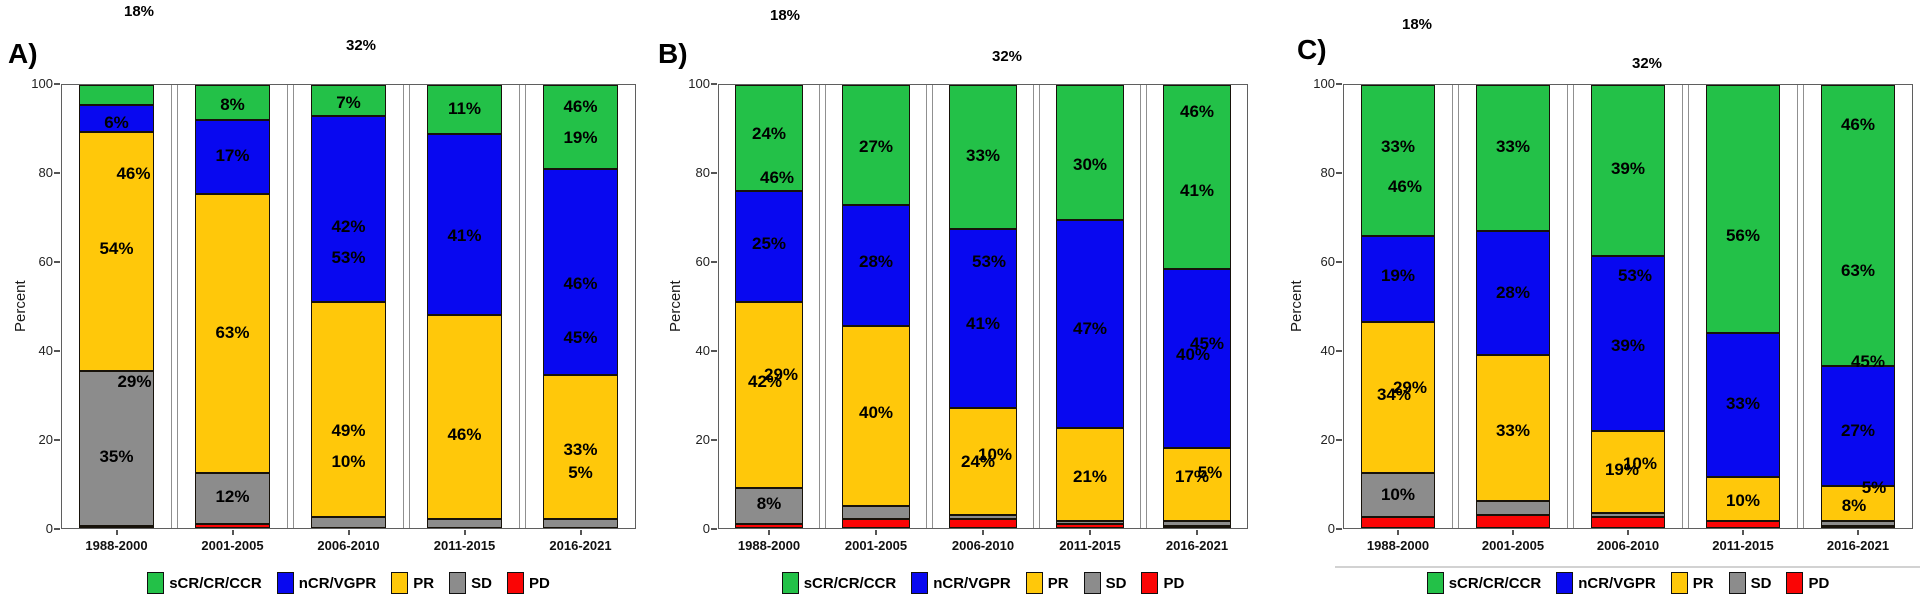 The image size is (1920, 601). What do you see at coordinates (1196, 306) in the screenshot?
I see `category-cell: 17% 5% 40% 45% 41% 46%` at bounding box center [1196, 306].